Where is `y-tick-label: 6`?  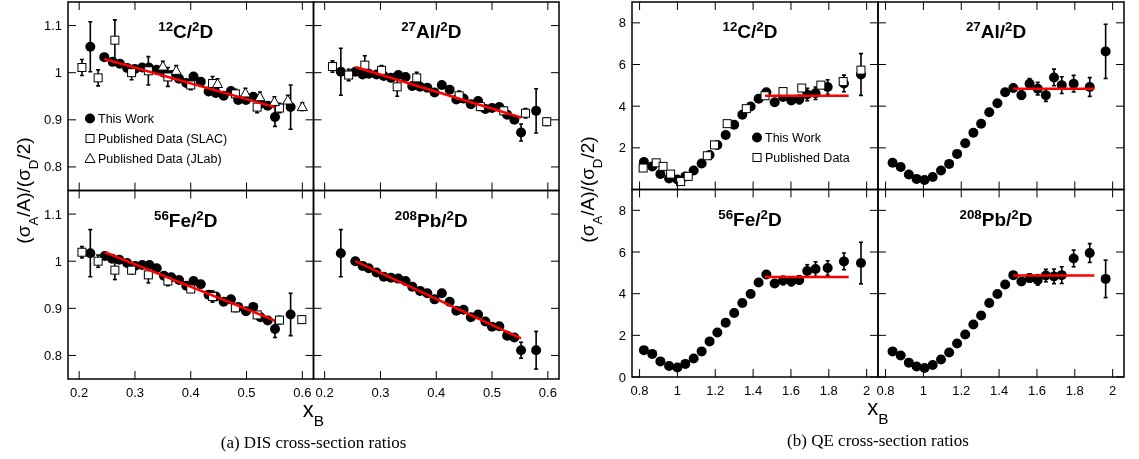 y-tick-label: 6 is located at coordinates (622, 252).